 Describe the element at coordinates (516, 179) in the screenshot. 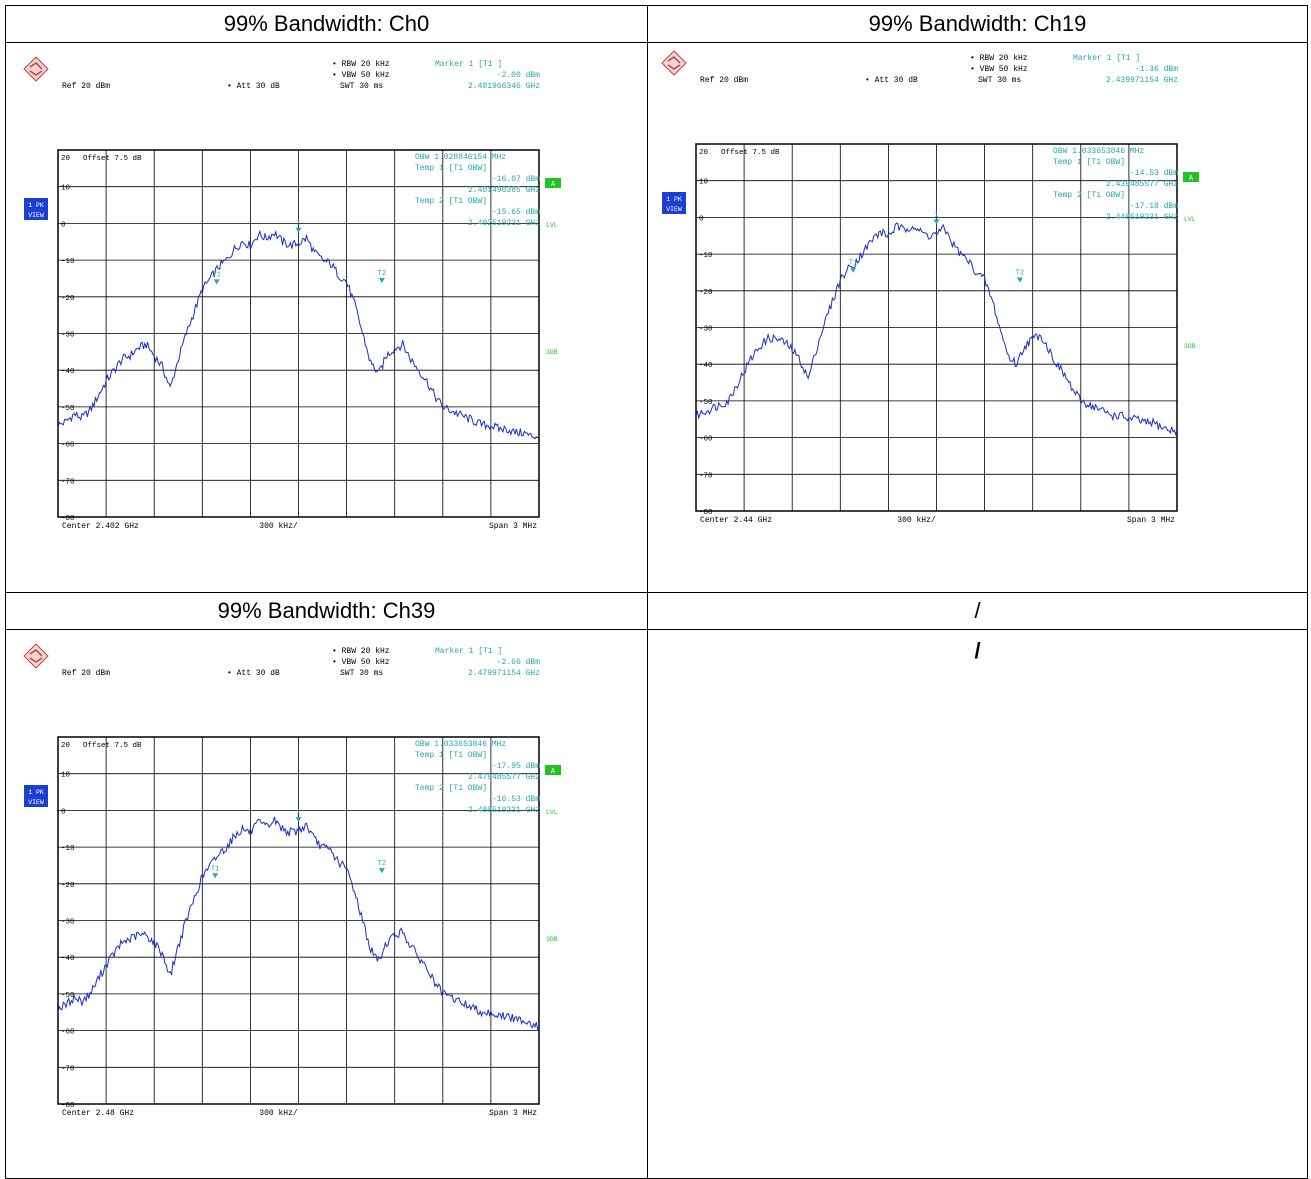

I see `marker-readout: -16.07 dBm` at that location.